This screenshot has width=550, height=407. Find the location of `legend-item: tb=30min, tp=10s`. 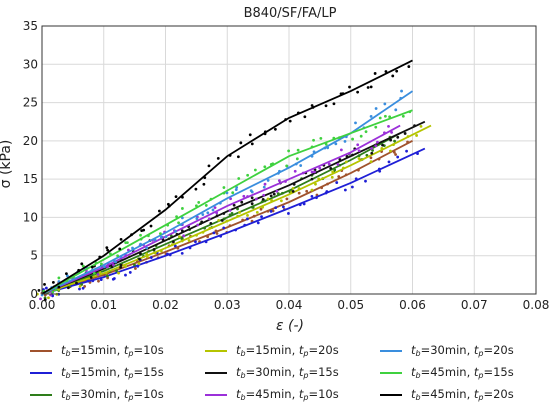

legend-item: tb=30min, tp=10s is located at coordinates (97, 394).